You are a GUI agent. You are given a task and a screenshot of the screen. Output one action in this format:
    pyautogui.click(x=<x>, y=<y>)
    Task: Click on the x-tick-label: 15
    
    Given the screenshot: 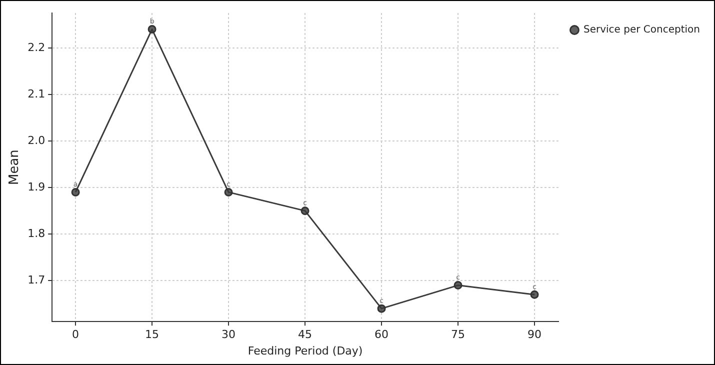 What is the action you would take?
    pyautogui.click(x=152, y=335)
    